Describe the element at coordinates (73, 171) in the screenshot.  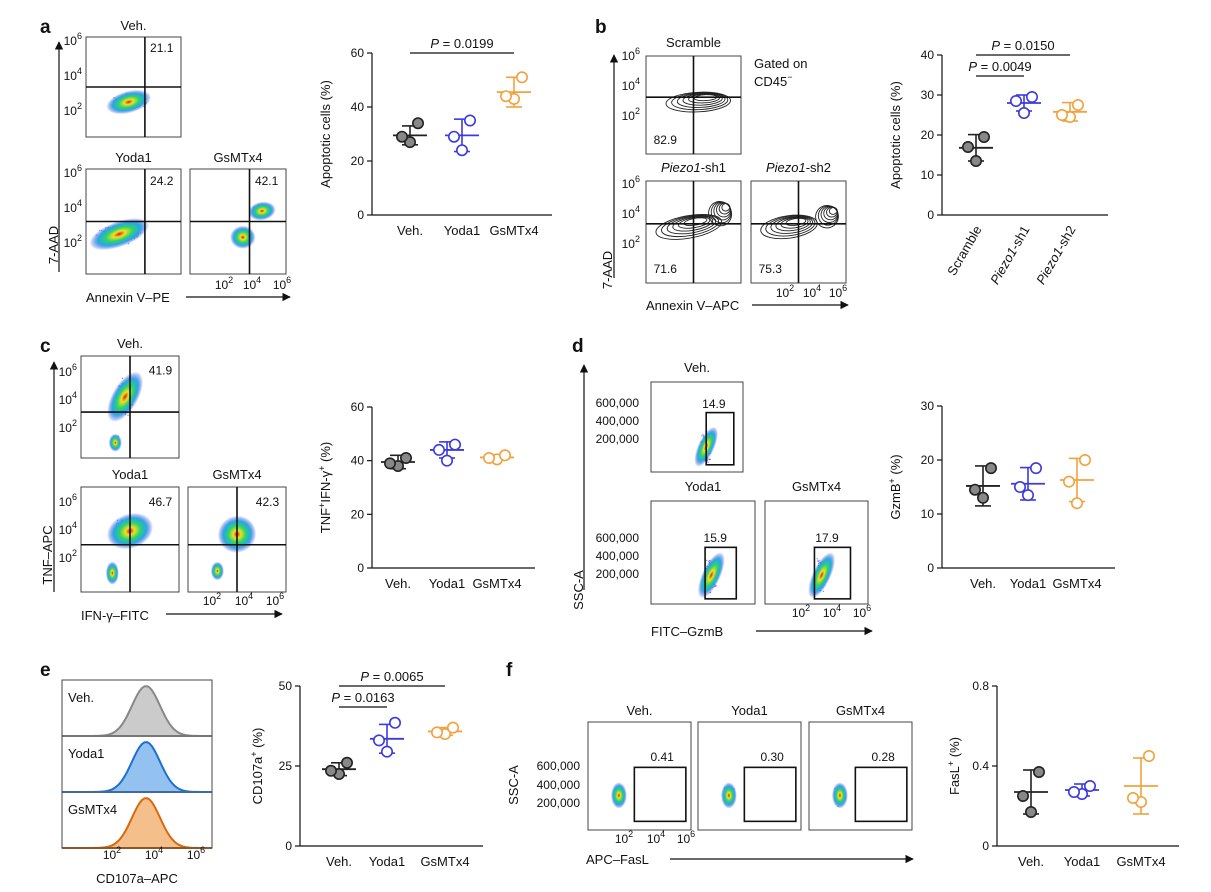
I see `ytick-6: 10⁶` at that location.